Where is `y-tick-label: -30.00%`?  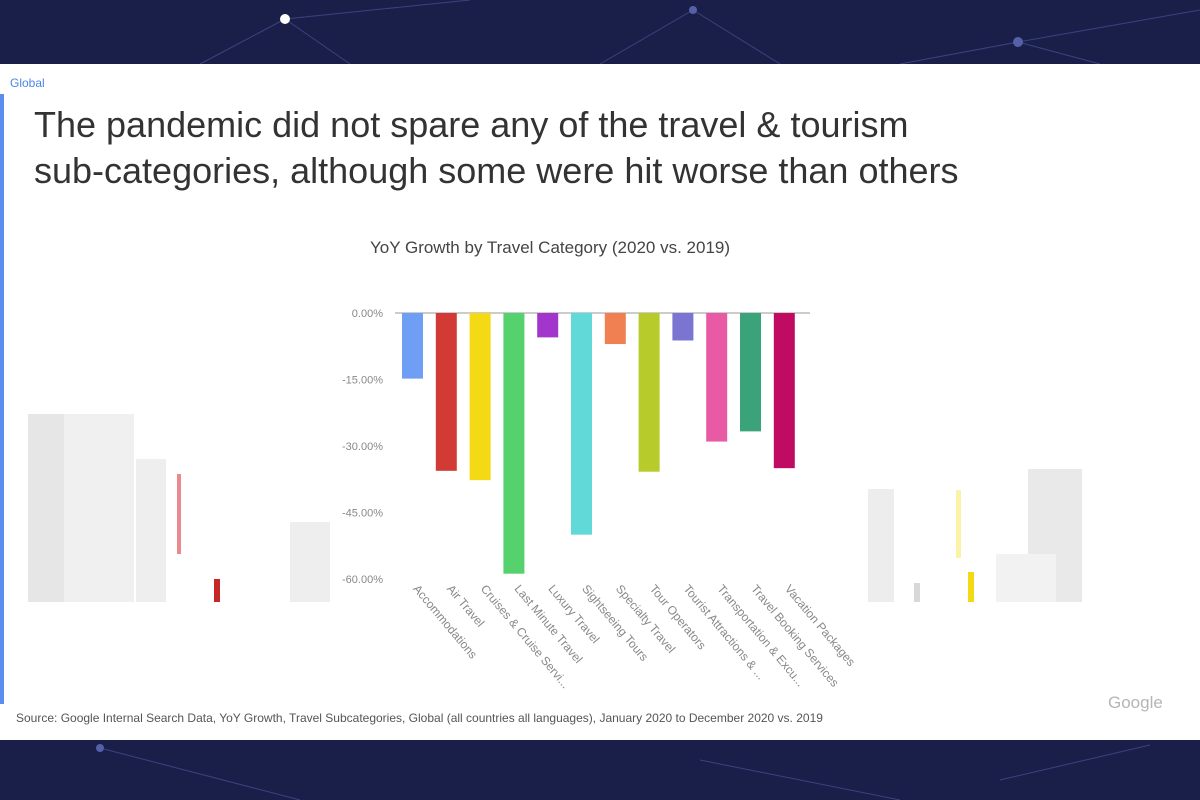 y-tick-label: -30.00% is located at coordinates (362, 447).